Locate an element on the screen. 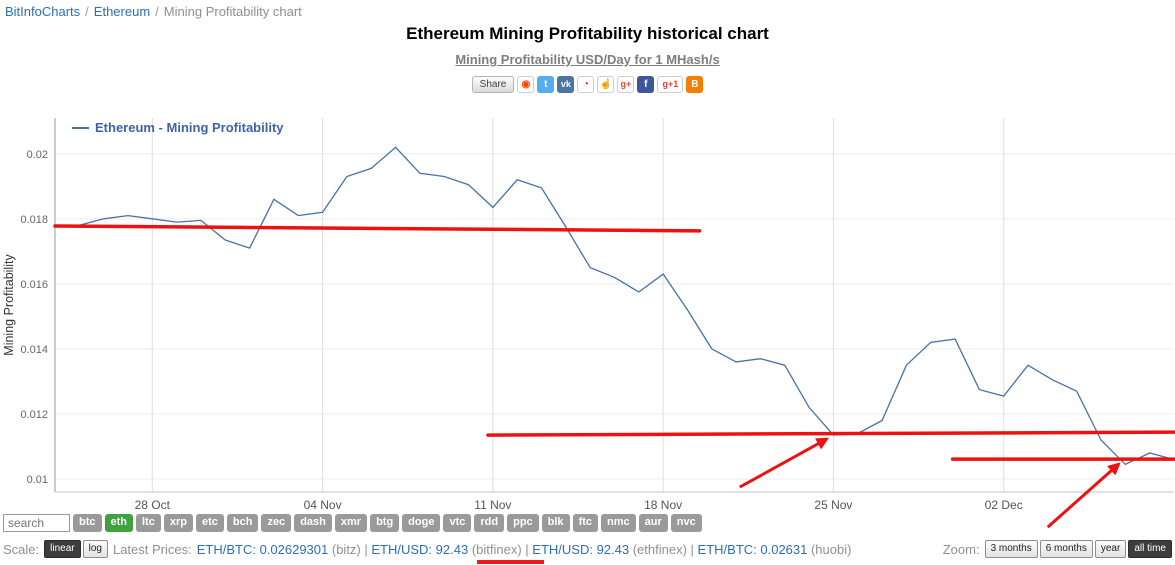 This screenshot has width=1175, height=565. facebook-icon: f is located at coordinates (646, 84).